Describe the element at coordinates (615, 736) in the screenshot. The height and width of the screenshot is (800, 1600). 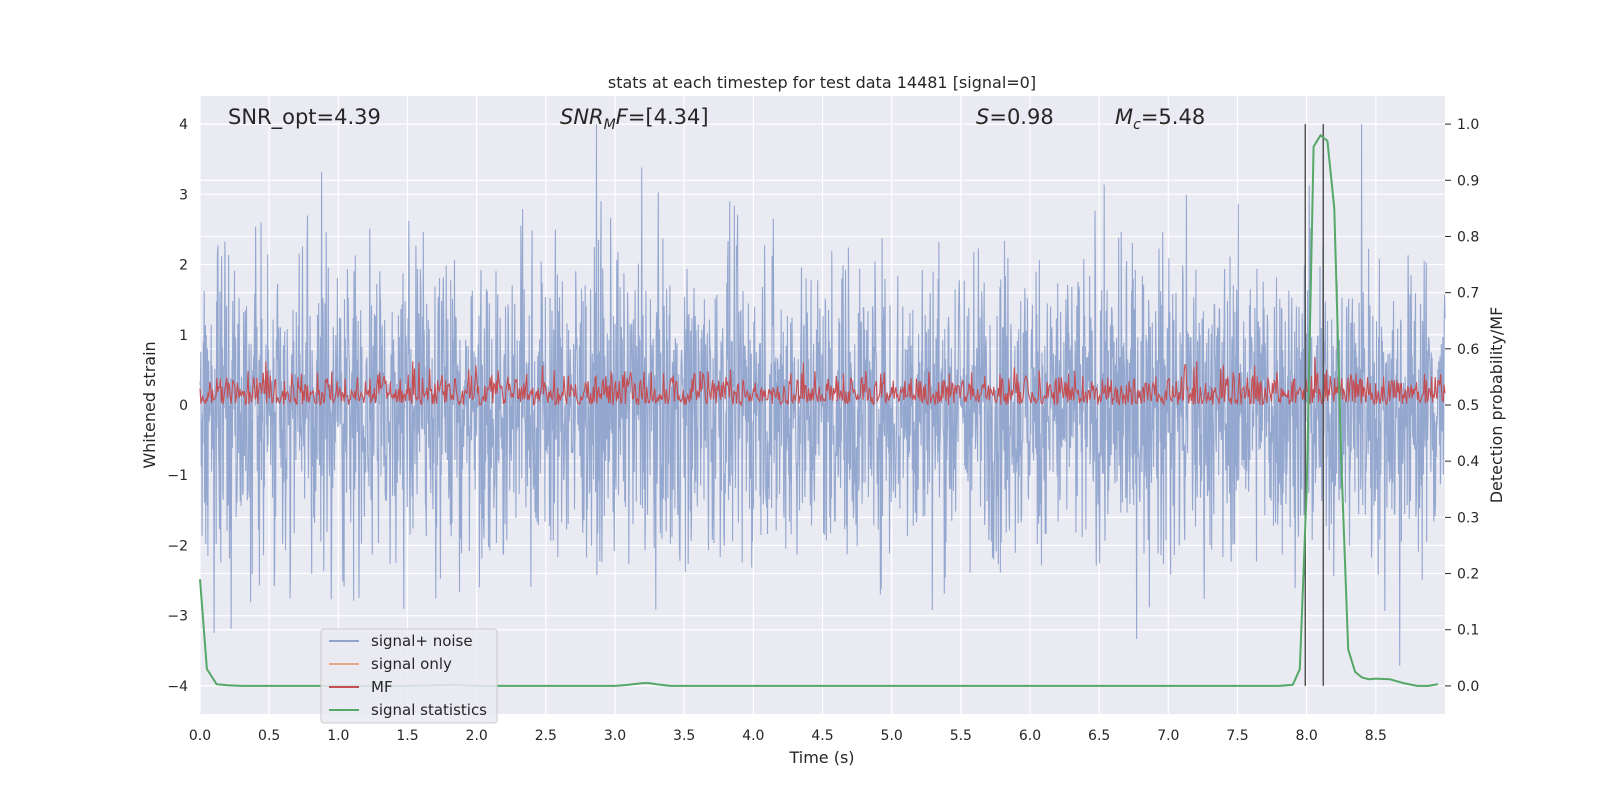
I see `x-tick-label: 3.0` at that location.